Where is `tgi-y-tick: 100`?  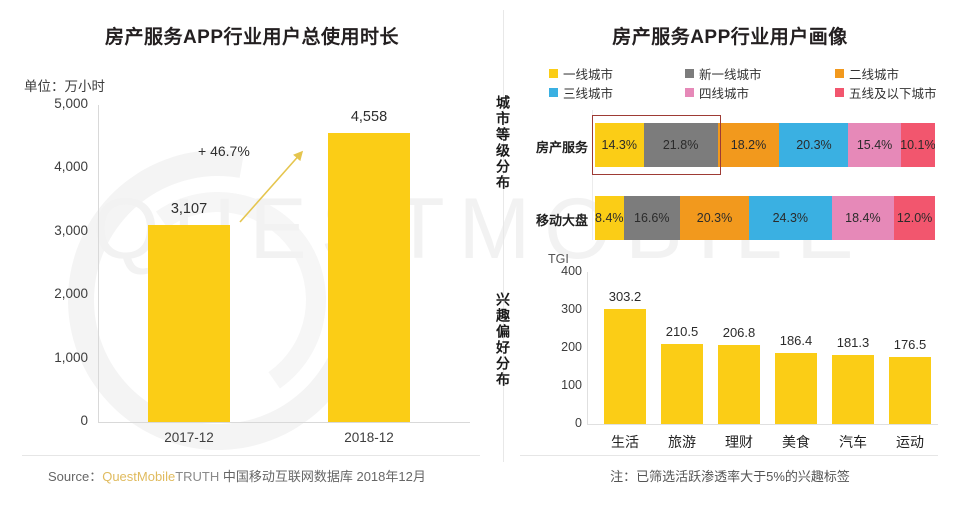
tgi-y-tick: 100 is located at coordinates (571, 385).